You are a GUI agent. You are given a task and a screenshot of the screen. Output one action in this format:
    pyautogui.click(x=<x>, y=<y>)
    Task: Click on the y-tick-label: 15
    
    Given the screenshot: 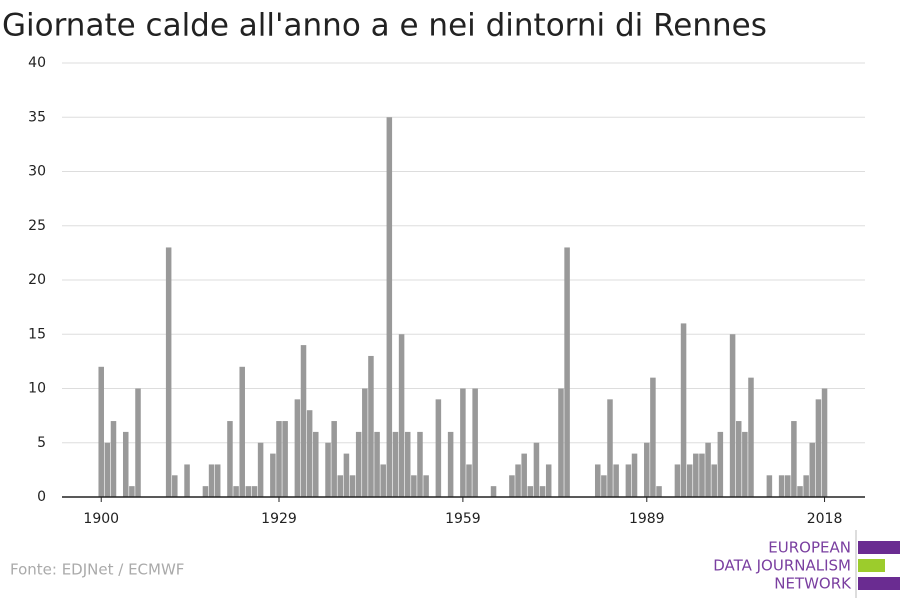 What is the action you would take?
    pyautogui.click(x=37, y=334)
    